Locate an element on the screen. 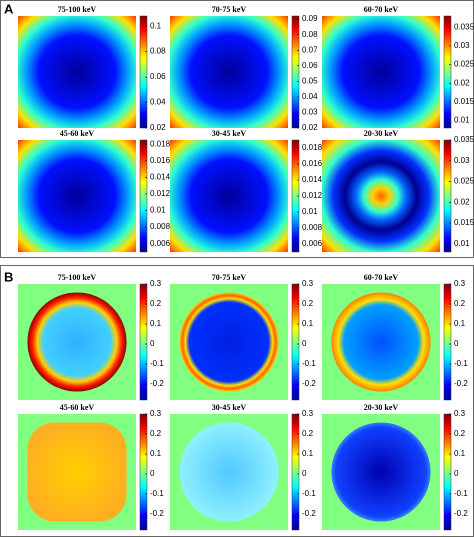 The width and height of the screenshot is (474, 537). colorbar-tick-label: 0.09 is located at coordinates (310, 18).